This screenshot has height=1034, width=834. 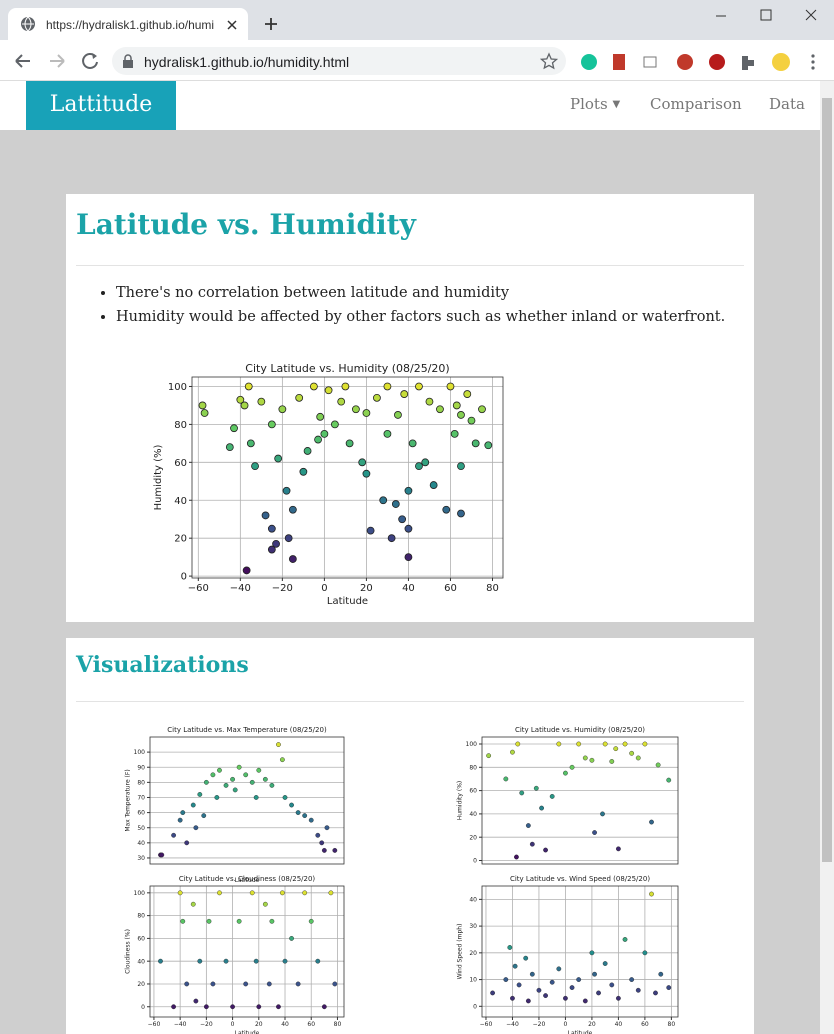 What do you see at coordinates (787, 104) in the screenshot?
I see `nav-link: Data` at bounding box center [787, 104].